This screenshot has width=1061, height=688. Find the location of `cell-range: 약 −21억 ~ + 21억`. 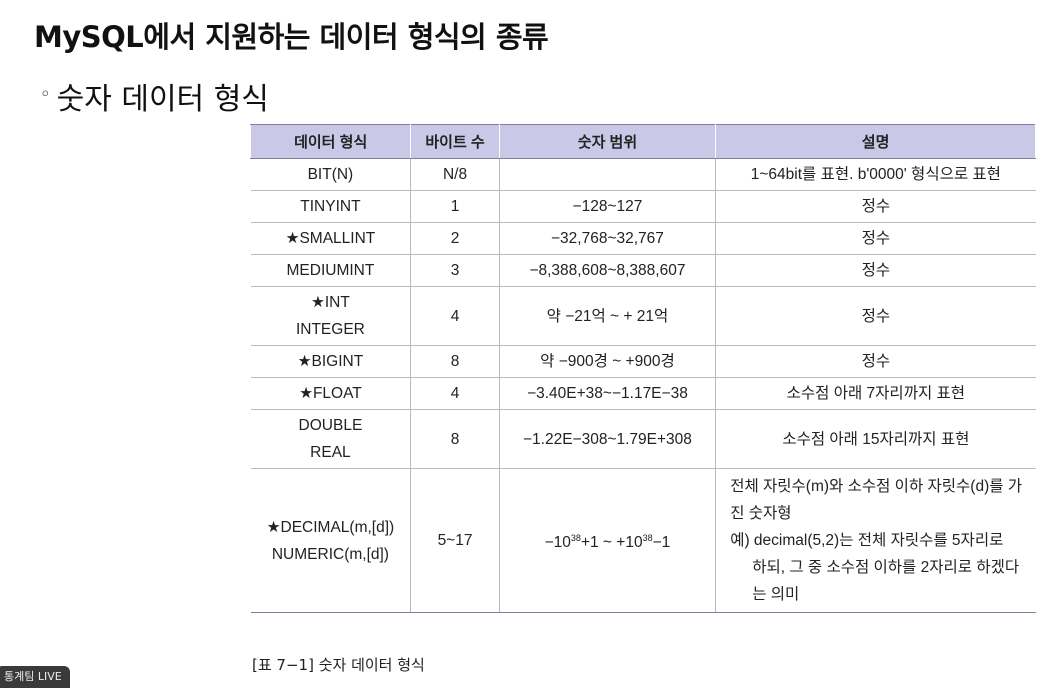

cell-range: 약 −21억 ~ + 21억 is located at coordinates (607, 316).